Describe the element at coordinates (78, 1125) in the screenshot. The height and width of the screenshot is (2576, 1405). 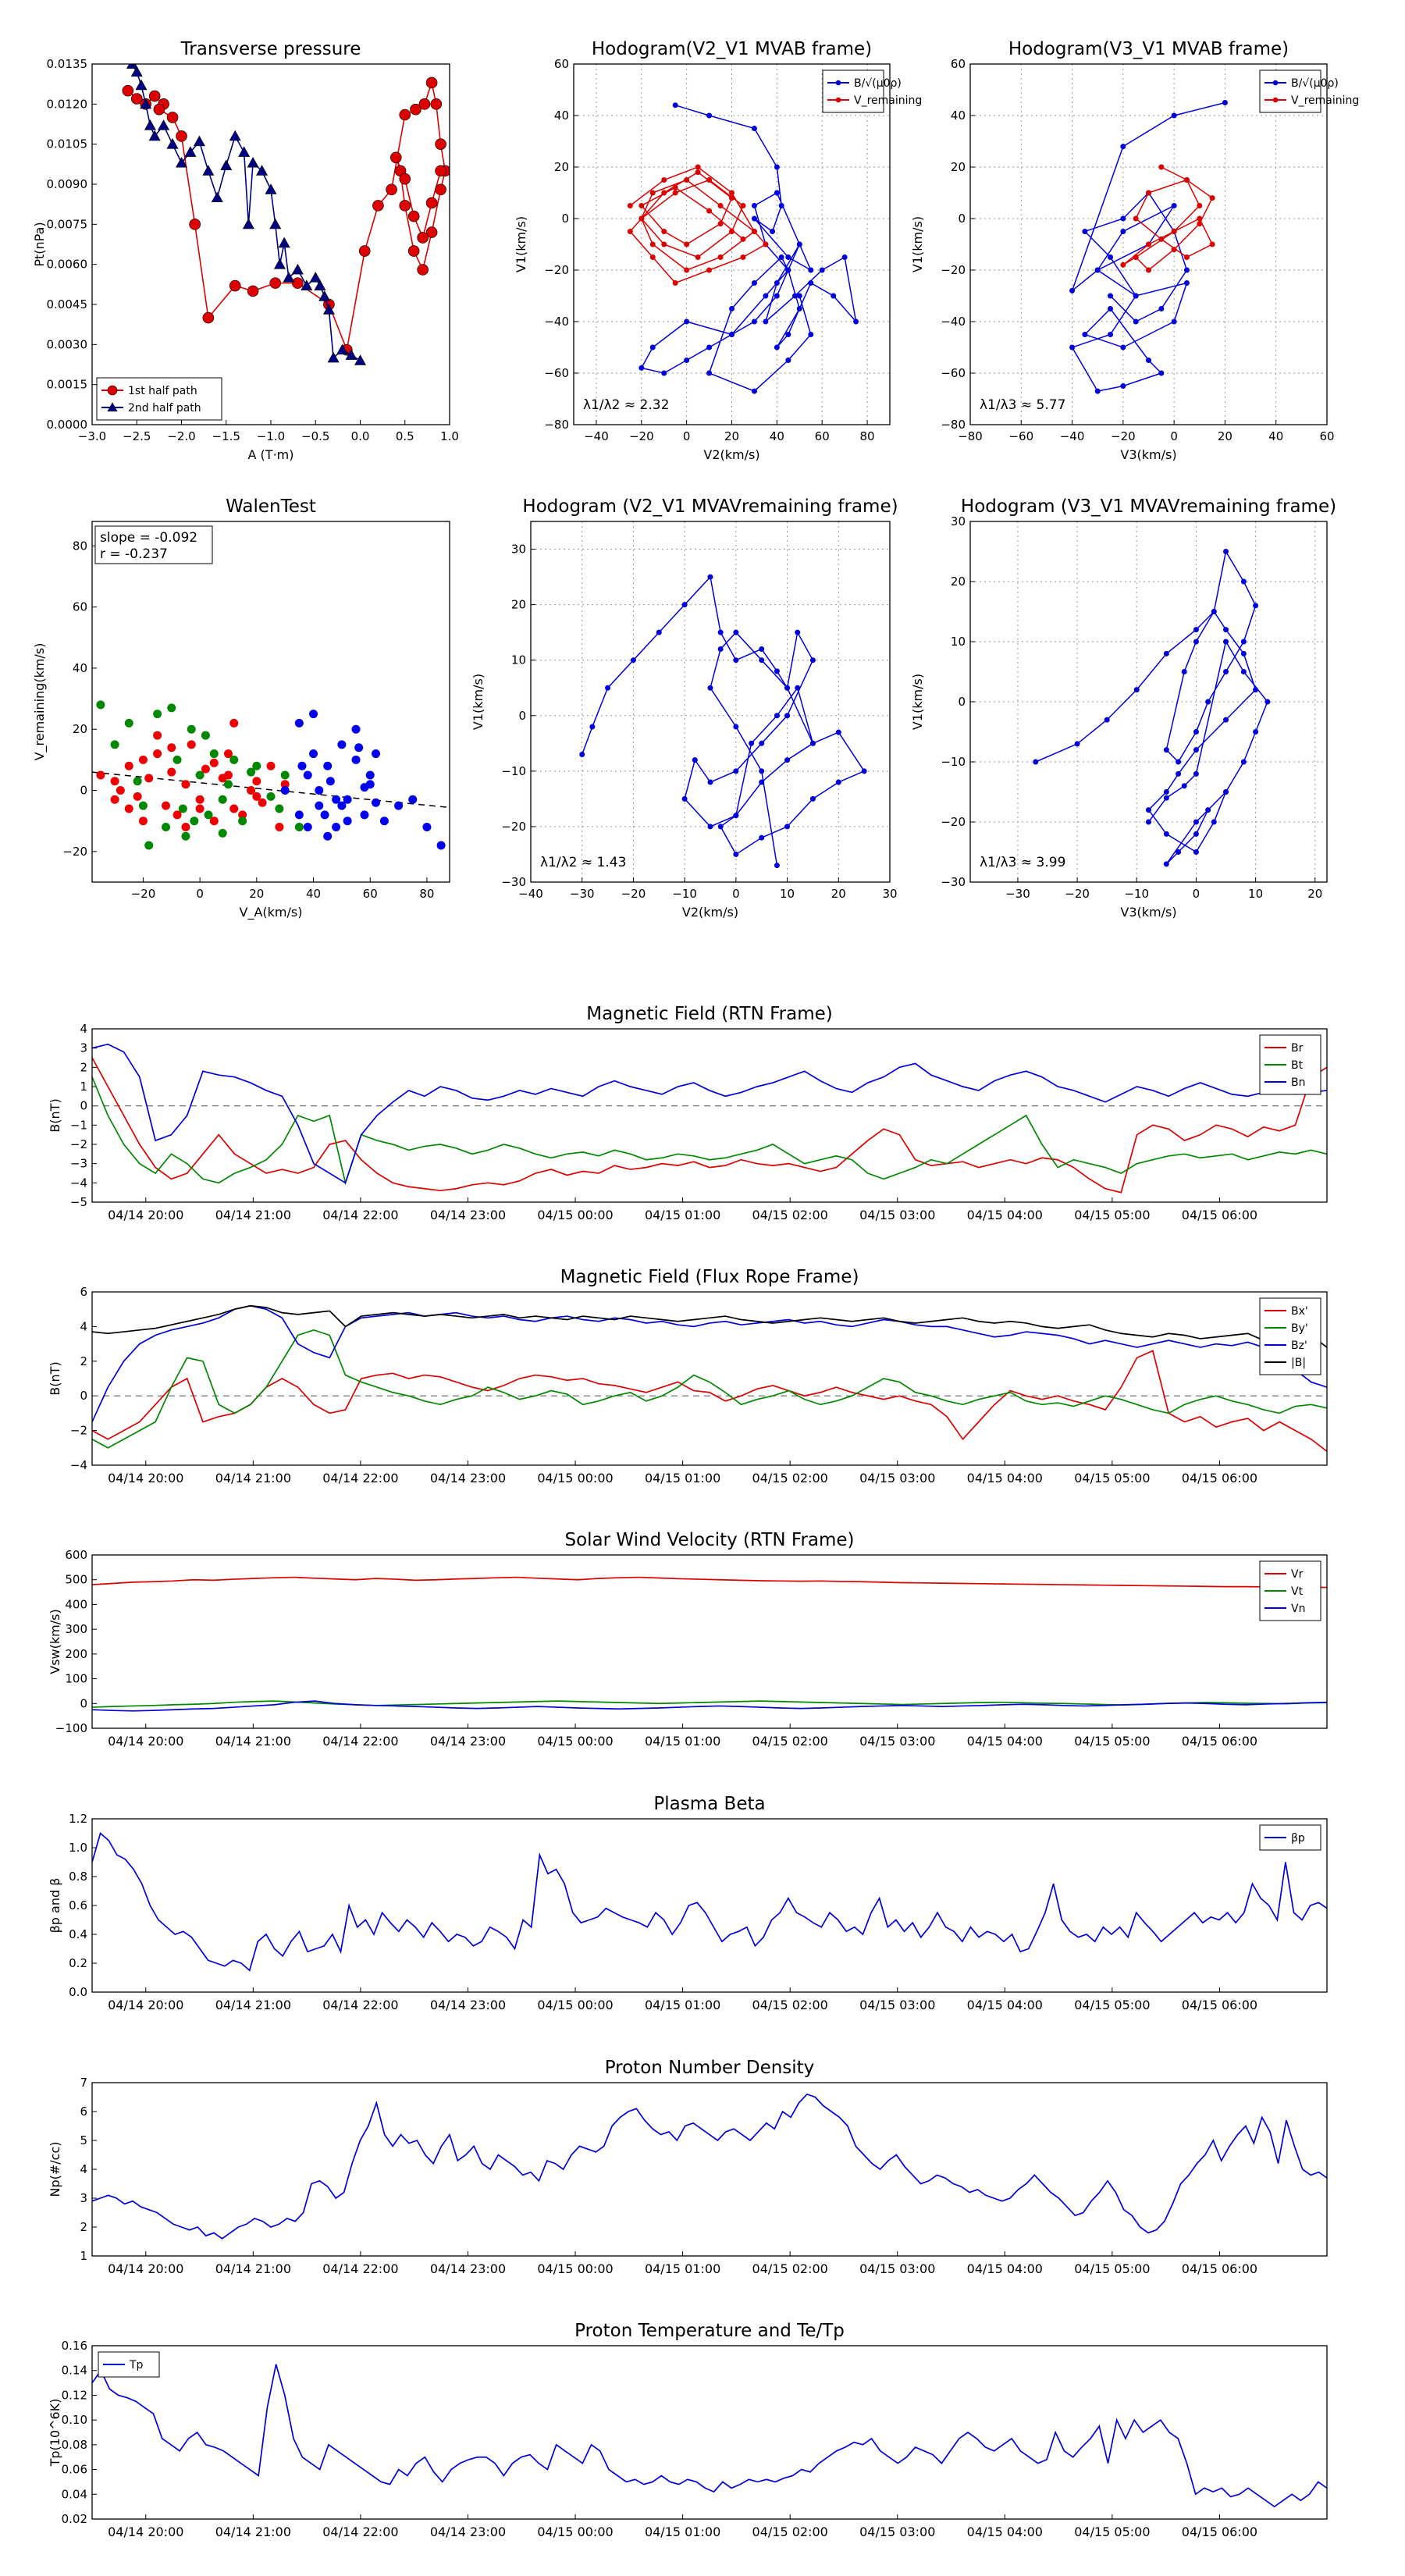
I see `y-tick-label: −1` at that location.